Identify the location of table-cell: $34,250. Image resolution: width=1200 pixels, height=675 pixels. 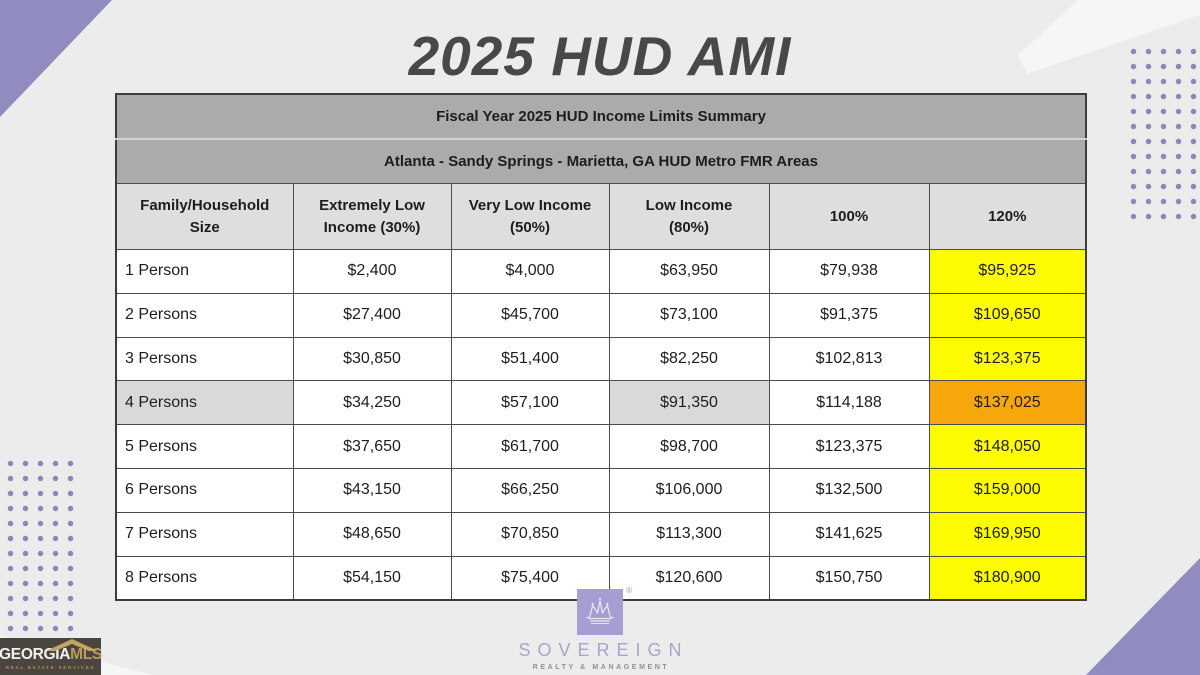
(372, 403).